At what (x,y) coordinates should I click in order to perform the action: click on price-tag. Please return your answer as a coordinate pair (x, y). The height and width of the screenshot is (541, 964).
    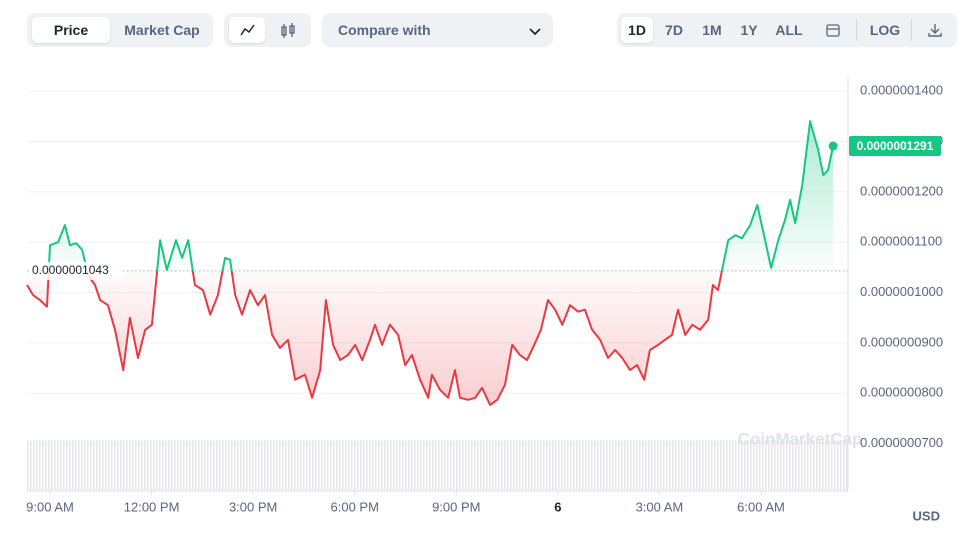
    Looking at the image, I should click on (895, 146).